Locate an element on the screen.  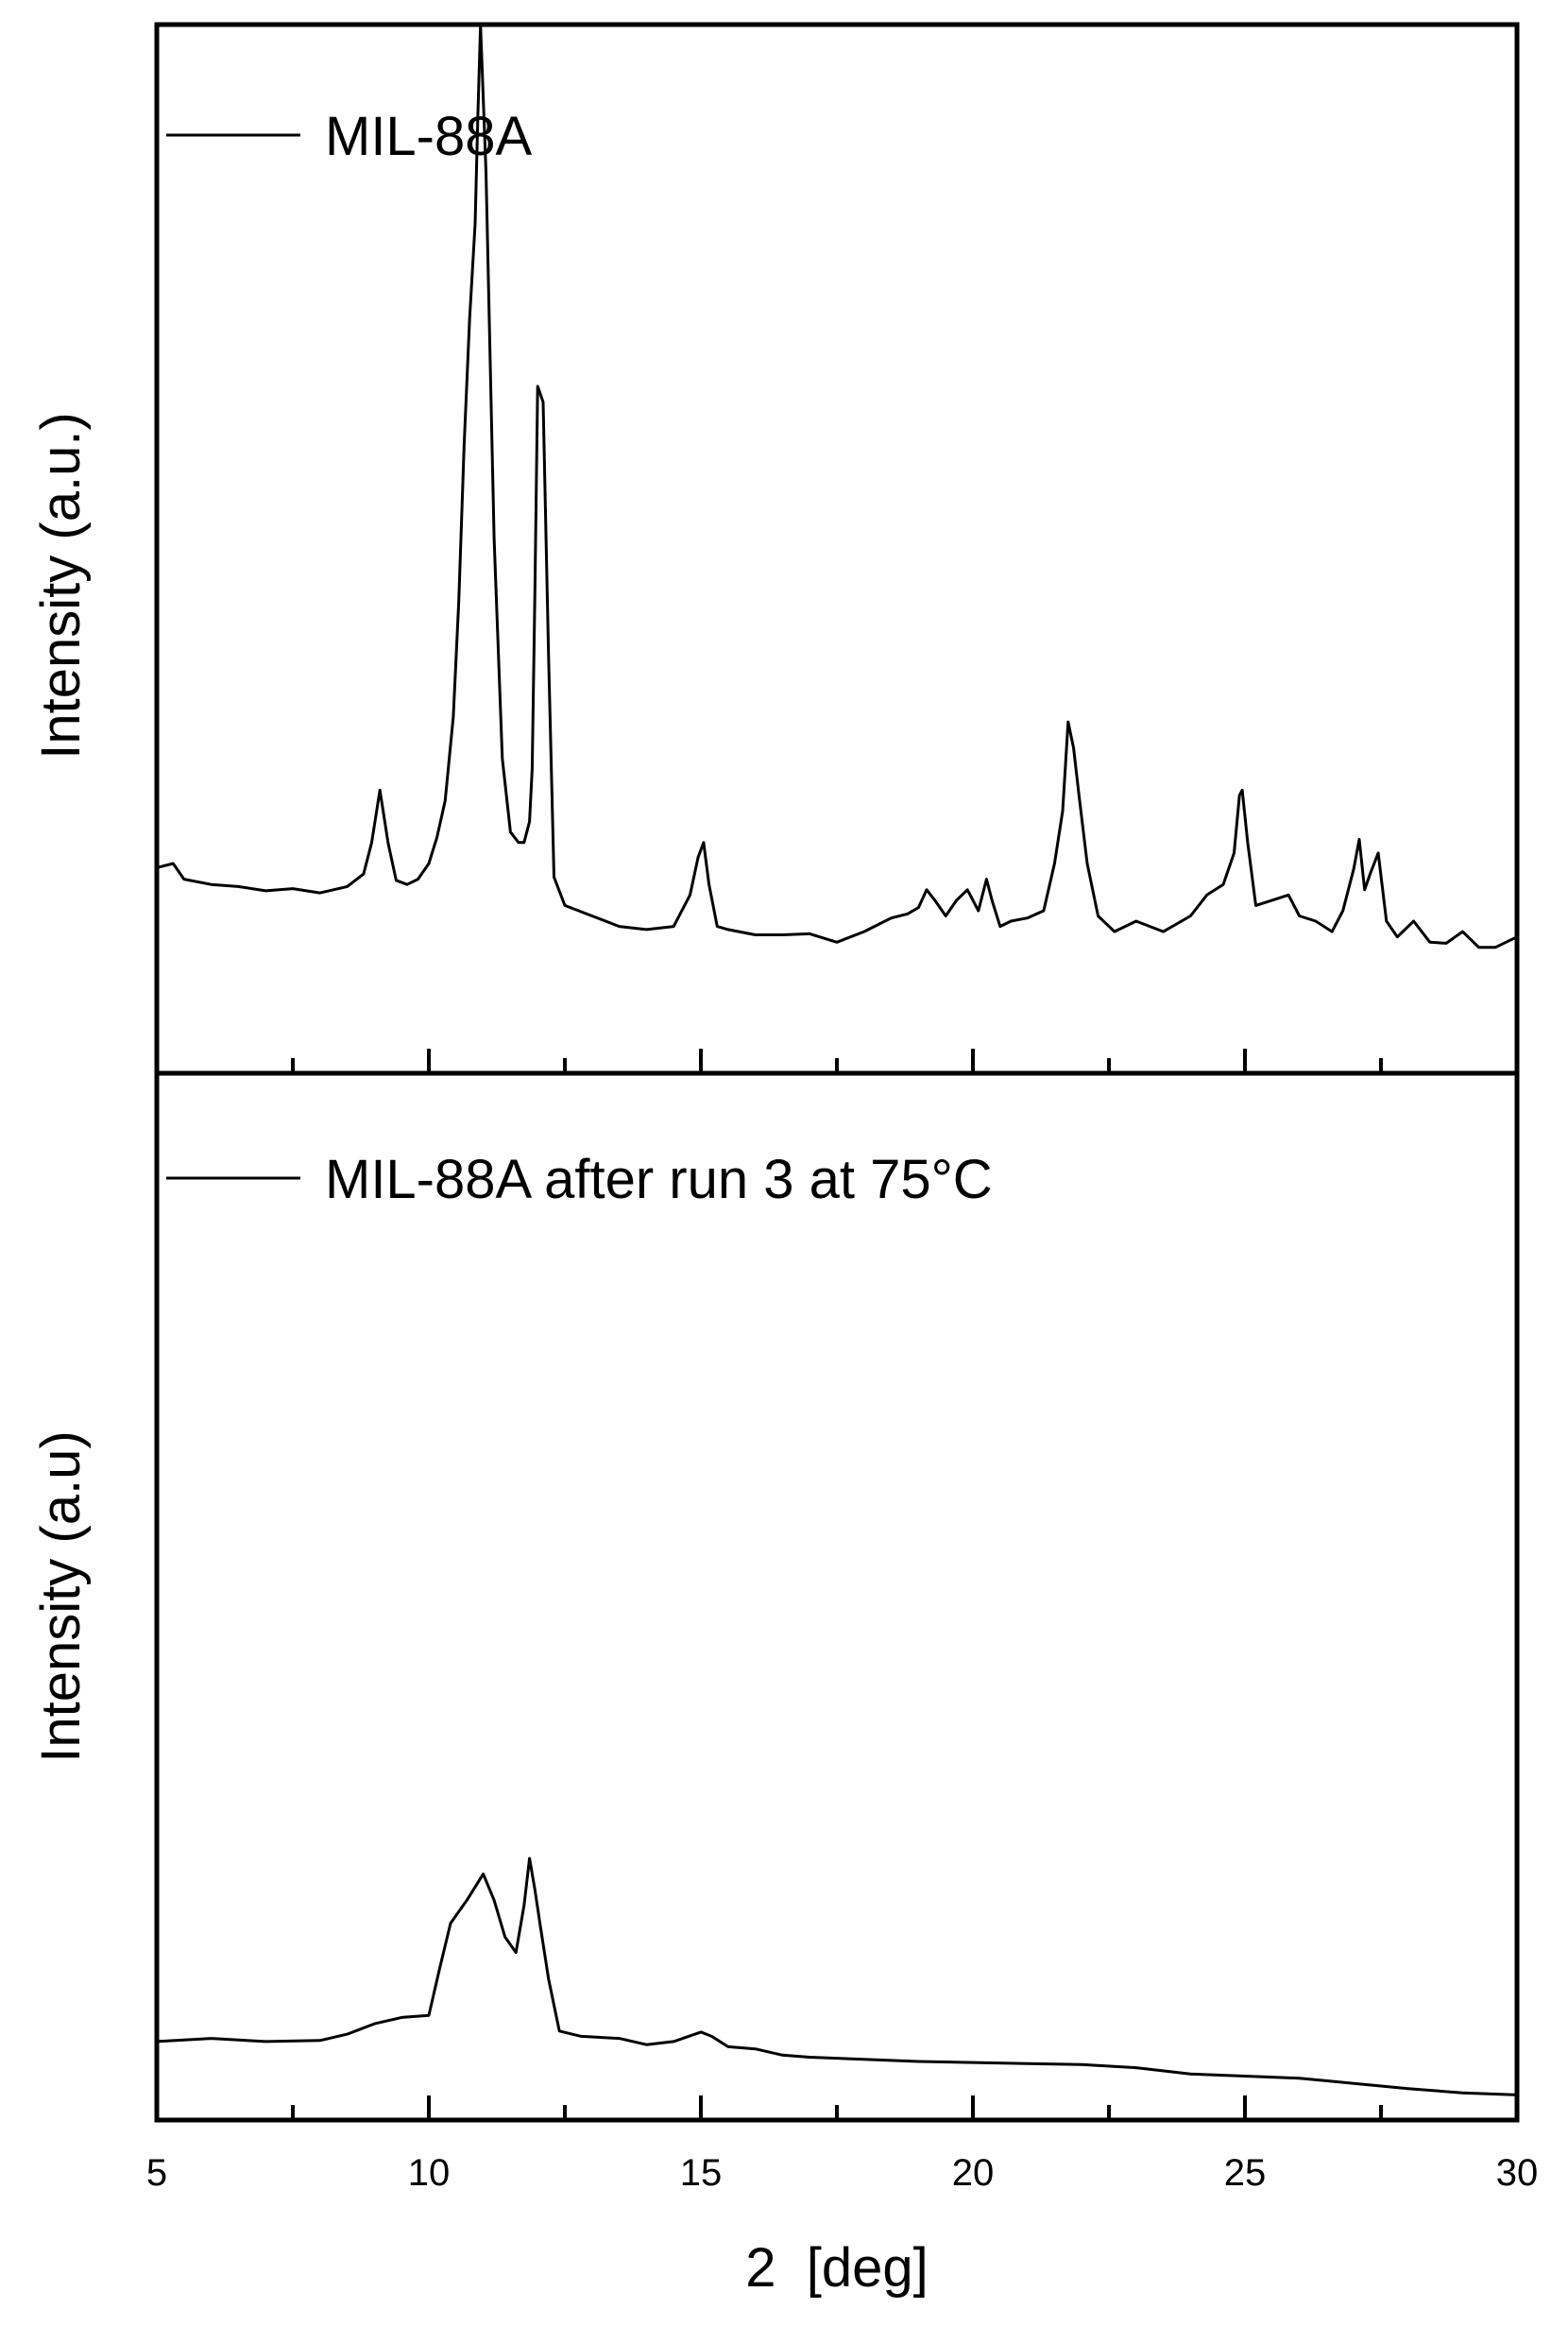
x-tick-label-25: 25 is located at coordinates (1245, 2173).